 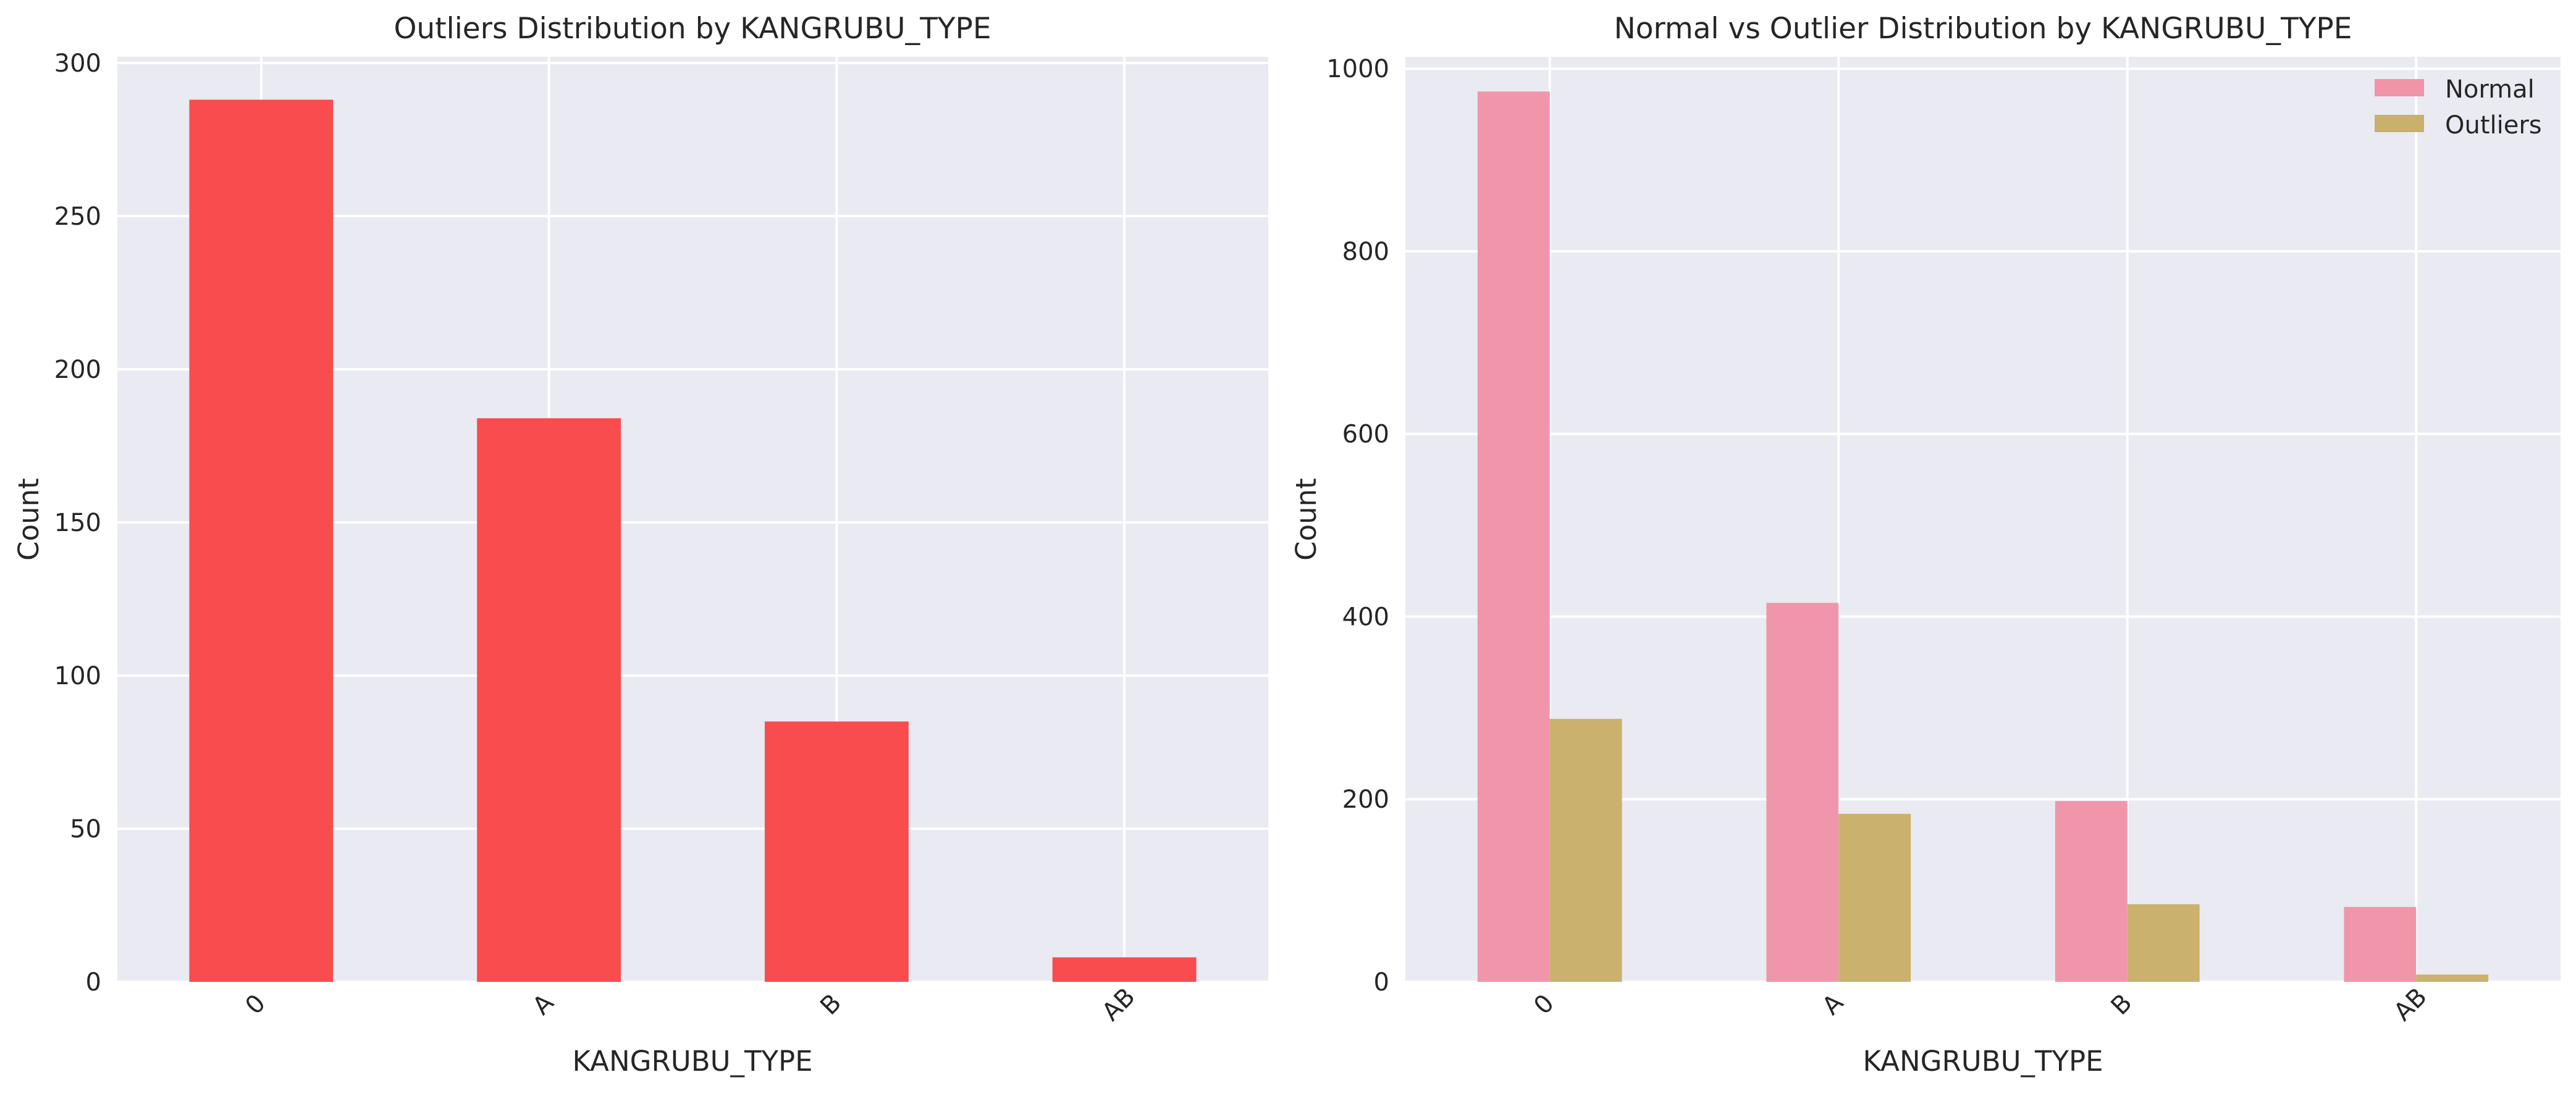 What do you see at coordinates (85, 829) in the screenshot?
I see `y-tick-label: 50` at bounding box center [85, 829].